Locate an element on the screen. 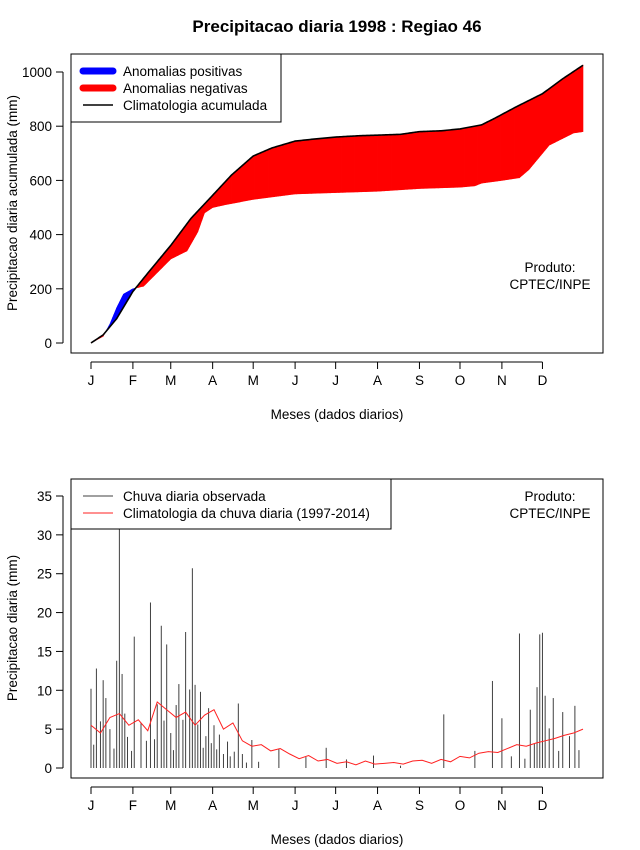 This screenshot has width=640, height=850. y-tick-label: 15 is located at coordinates (44, 651).